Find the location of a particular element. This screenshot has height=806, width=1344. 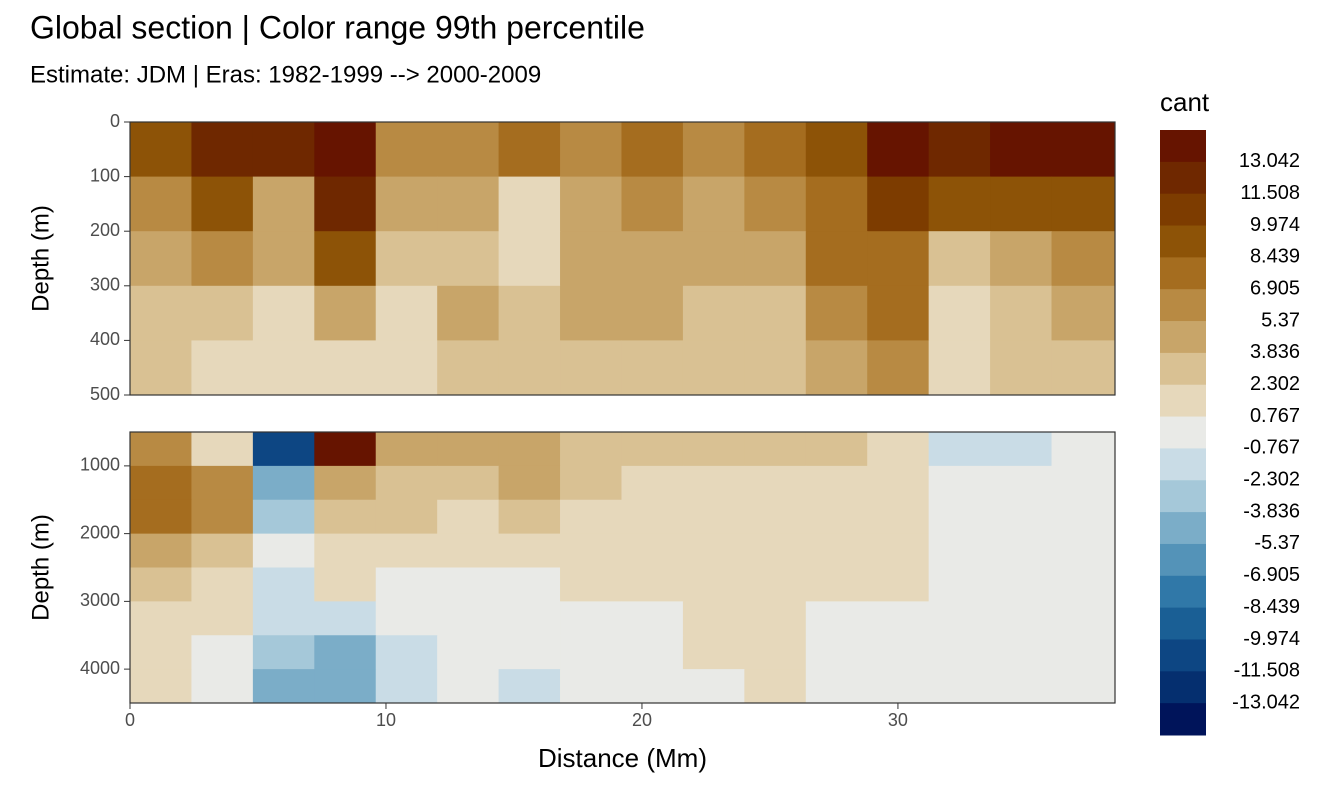

legend-label: 5.37 is located at coordinates (1280, 320).